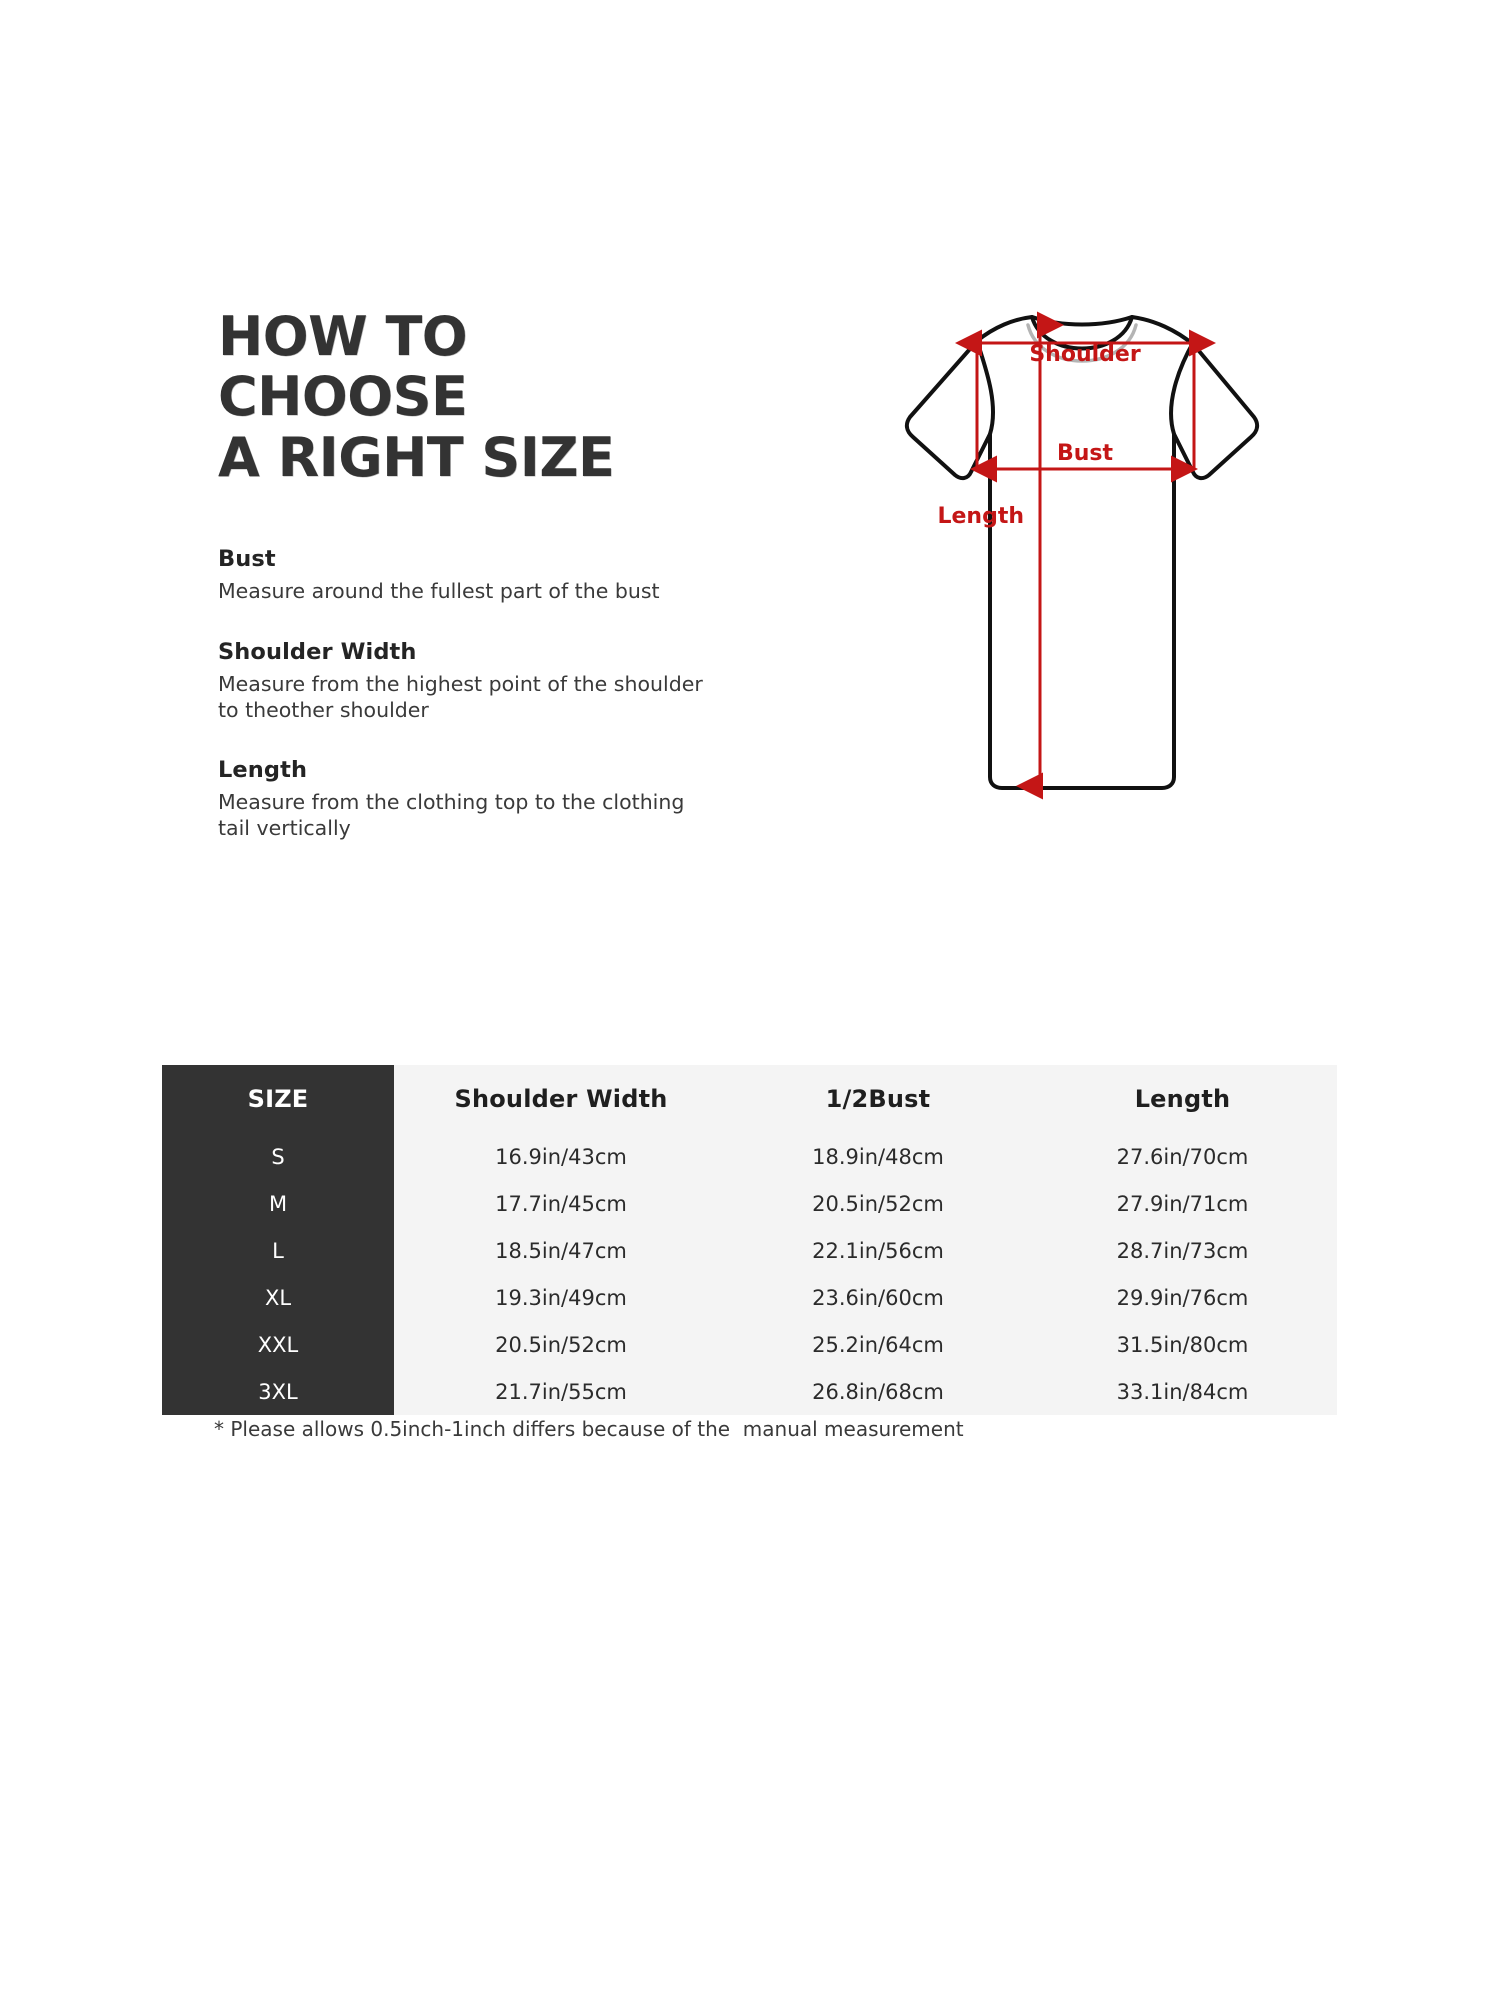 This screenshot has height=2000, width=1500. Describe the element at coordinates (278, 1250) in the screenshot. I see `cell-size: L` at that location.